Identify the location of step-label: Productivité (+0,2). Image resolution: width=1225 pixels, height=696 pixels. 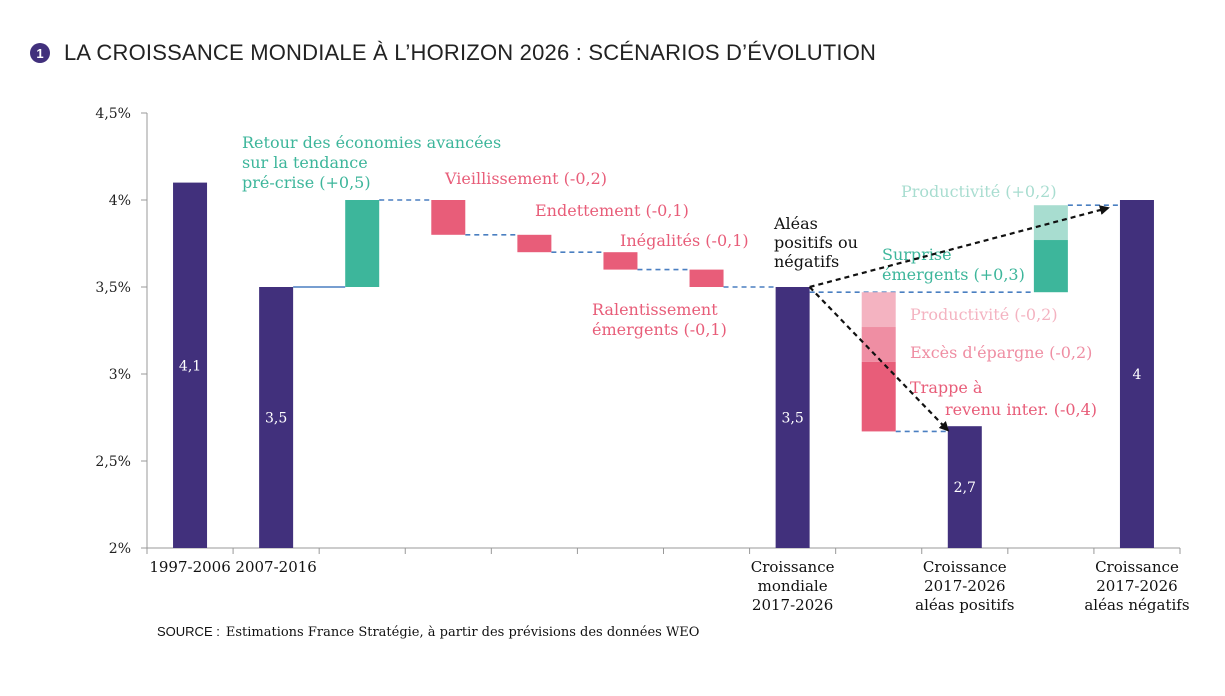
(979, 191).